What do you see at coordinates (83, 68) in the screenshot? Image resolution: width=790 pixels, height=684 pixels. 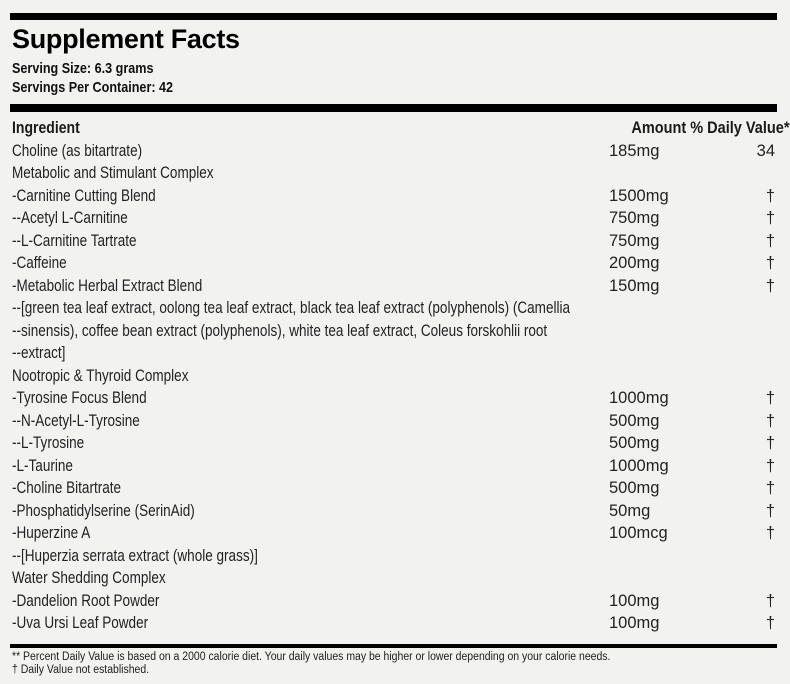 I see `serving-size-text: Serving Size: 6.3 grams` at bounding box center [83, 68].